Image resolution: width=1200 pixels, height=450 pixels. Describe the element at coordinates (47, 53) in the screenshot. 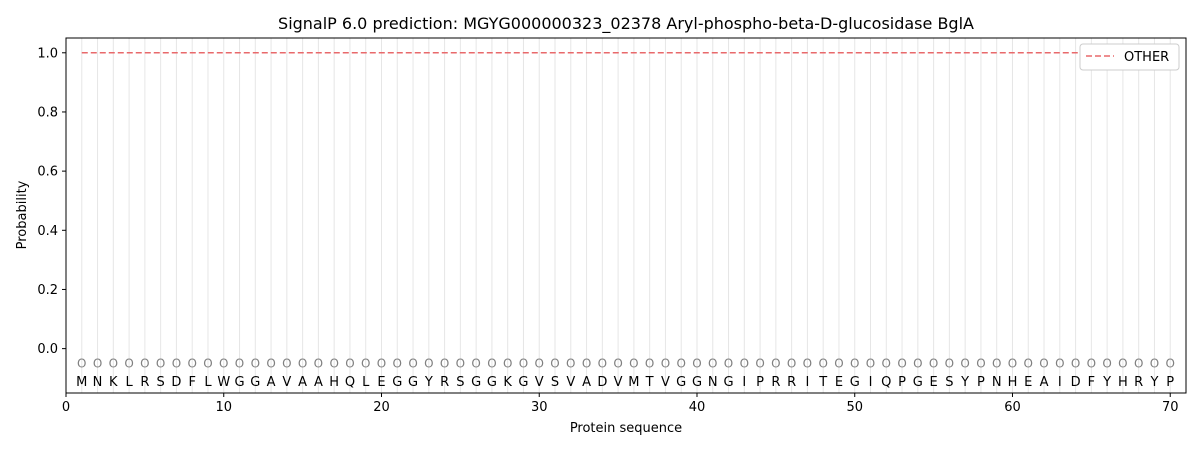

I see `y-tick-label: 1.0` at that location.